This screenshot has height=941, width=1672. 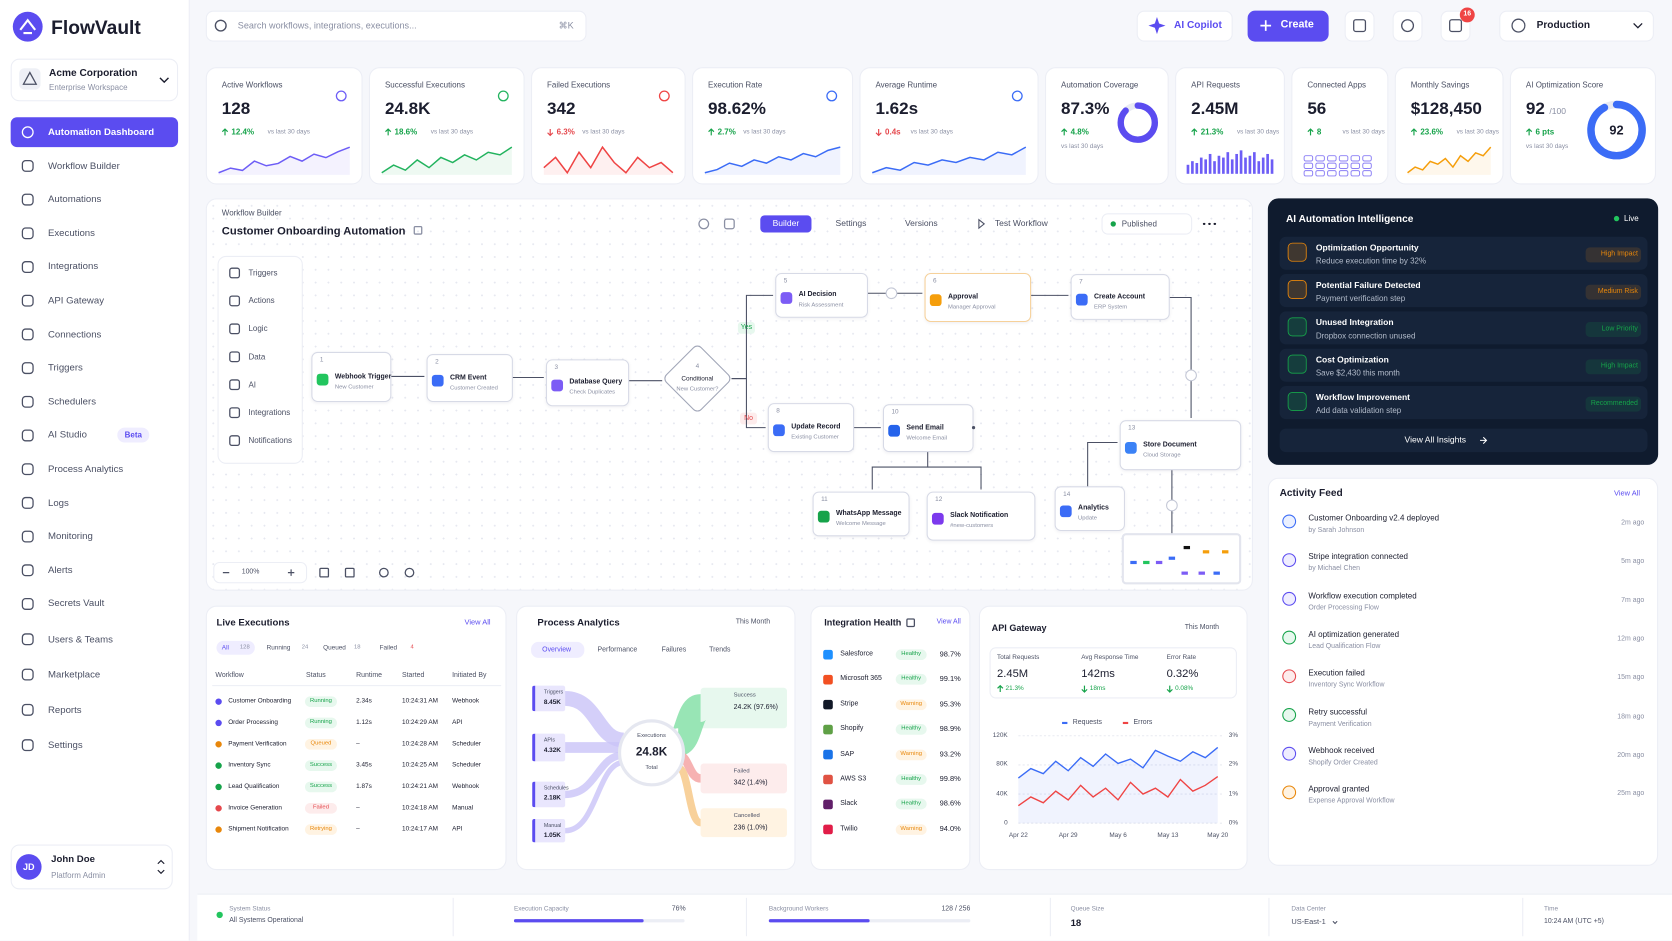 I want to click on search-box, so click(x=396, y=26).